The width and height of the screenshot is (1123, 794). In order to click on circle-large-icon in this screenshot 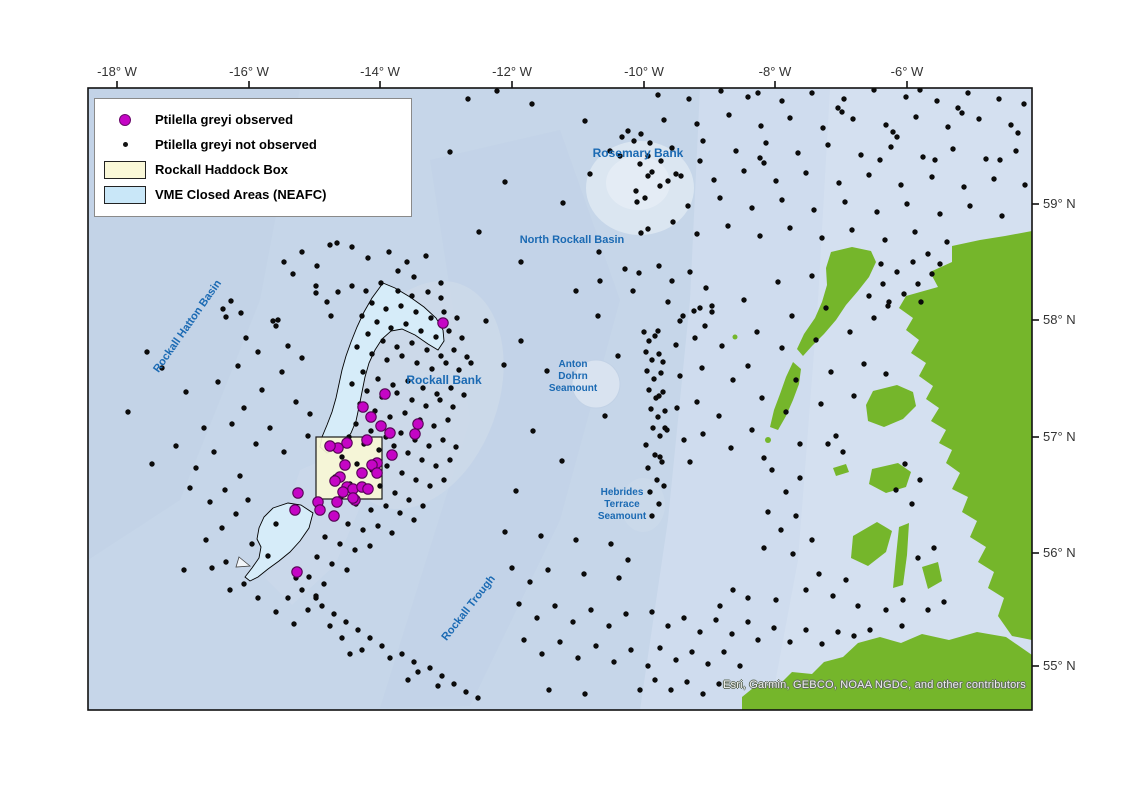, I will do `click(125, 119)`.